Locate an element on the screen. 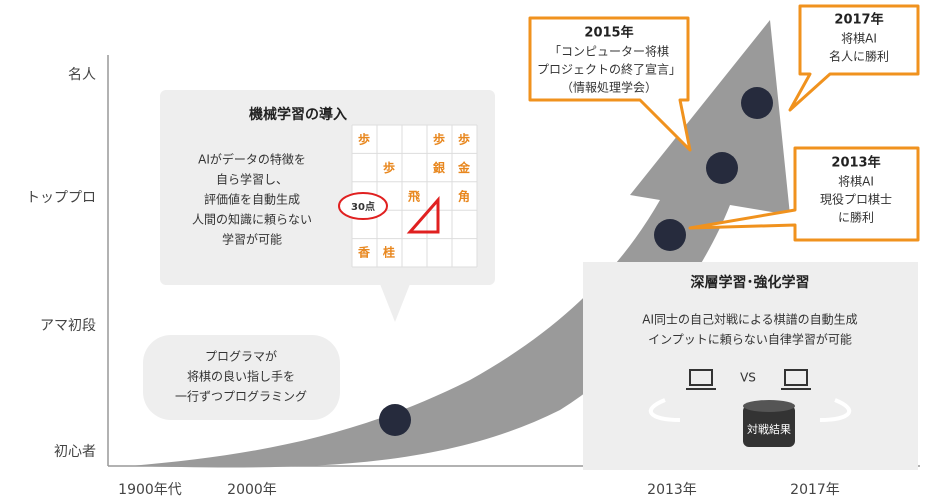 This screenshot has width=927, height=504. dl-title: 深層学習･強化学習 is located at coordinates (750, 282).